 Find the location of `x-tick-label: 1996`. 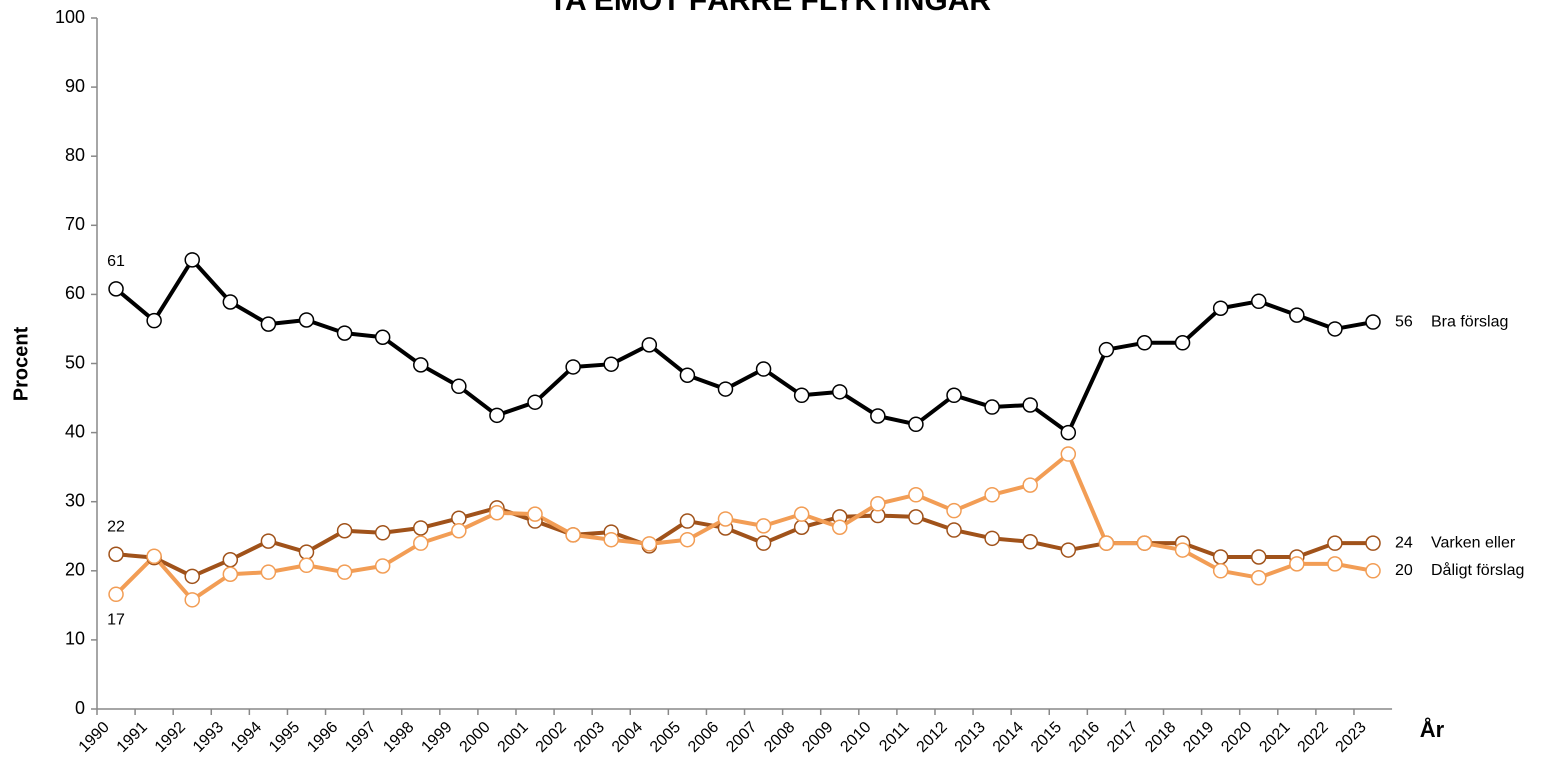

x-tick-label: 1996 is located at coordinates (322, 737).